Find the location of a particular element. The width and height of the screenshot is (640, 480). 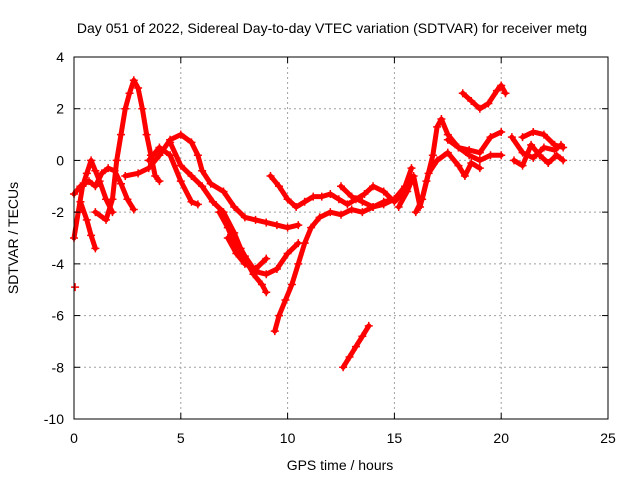

y-tick-label: 0 is located at coordinates (60, 160).